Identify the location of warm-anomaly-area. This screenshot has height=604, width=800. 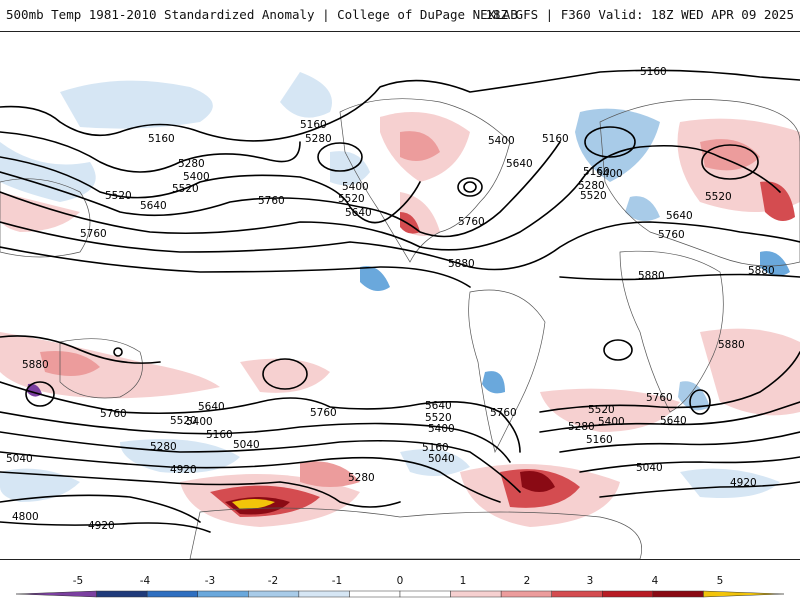
(285, 376).